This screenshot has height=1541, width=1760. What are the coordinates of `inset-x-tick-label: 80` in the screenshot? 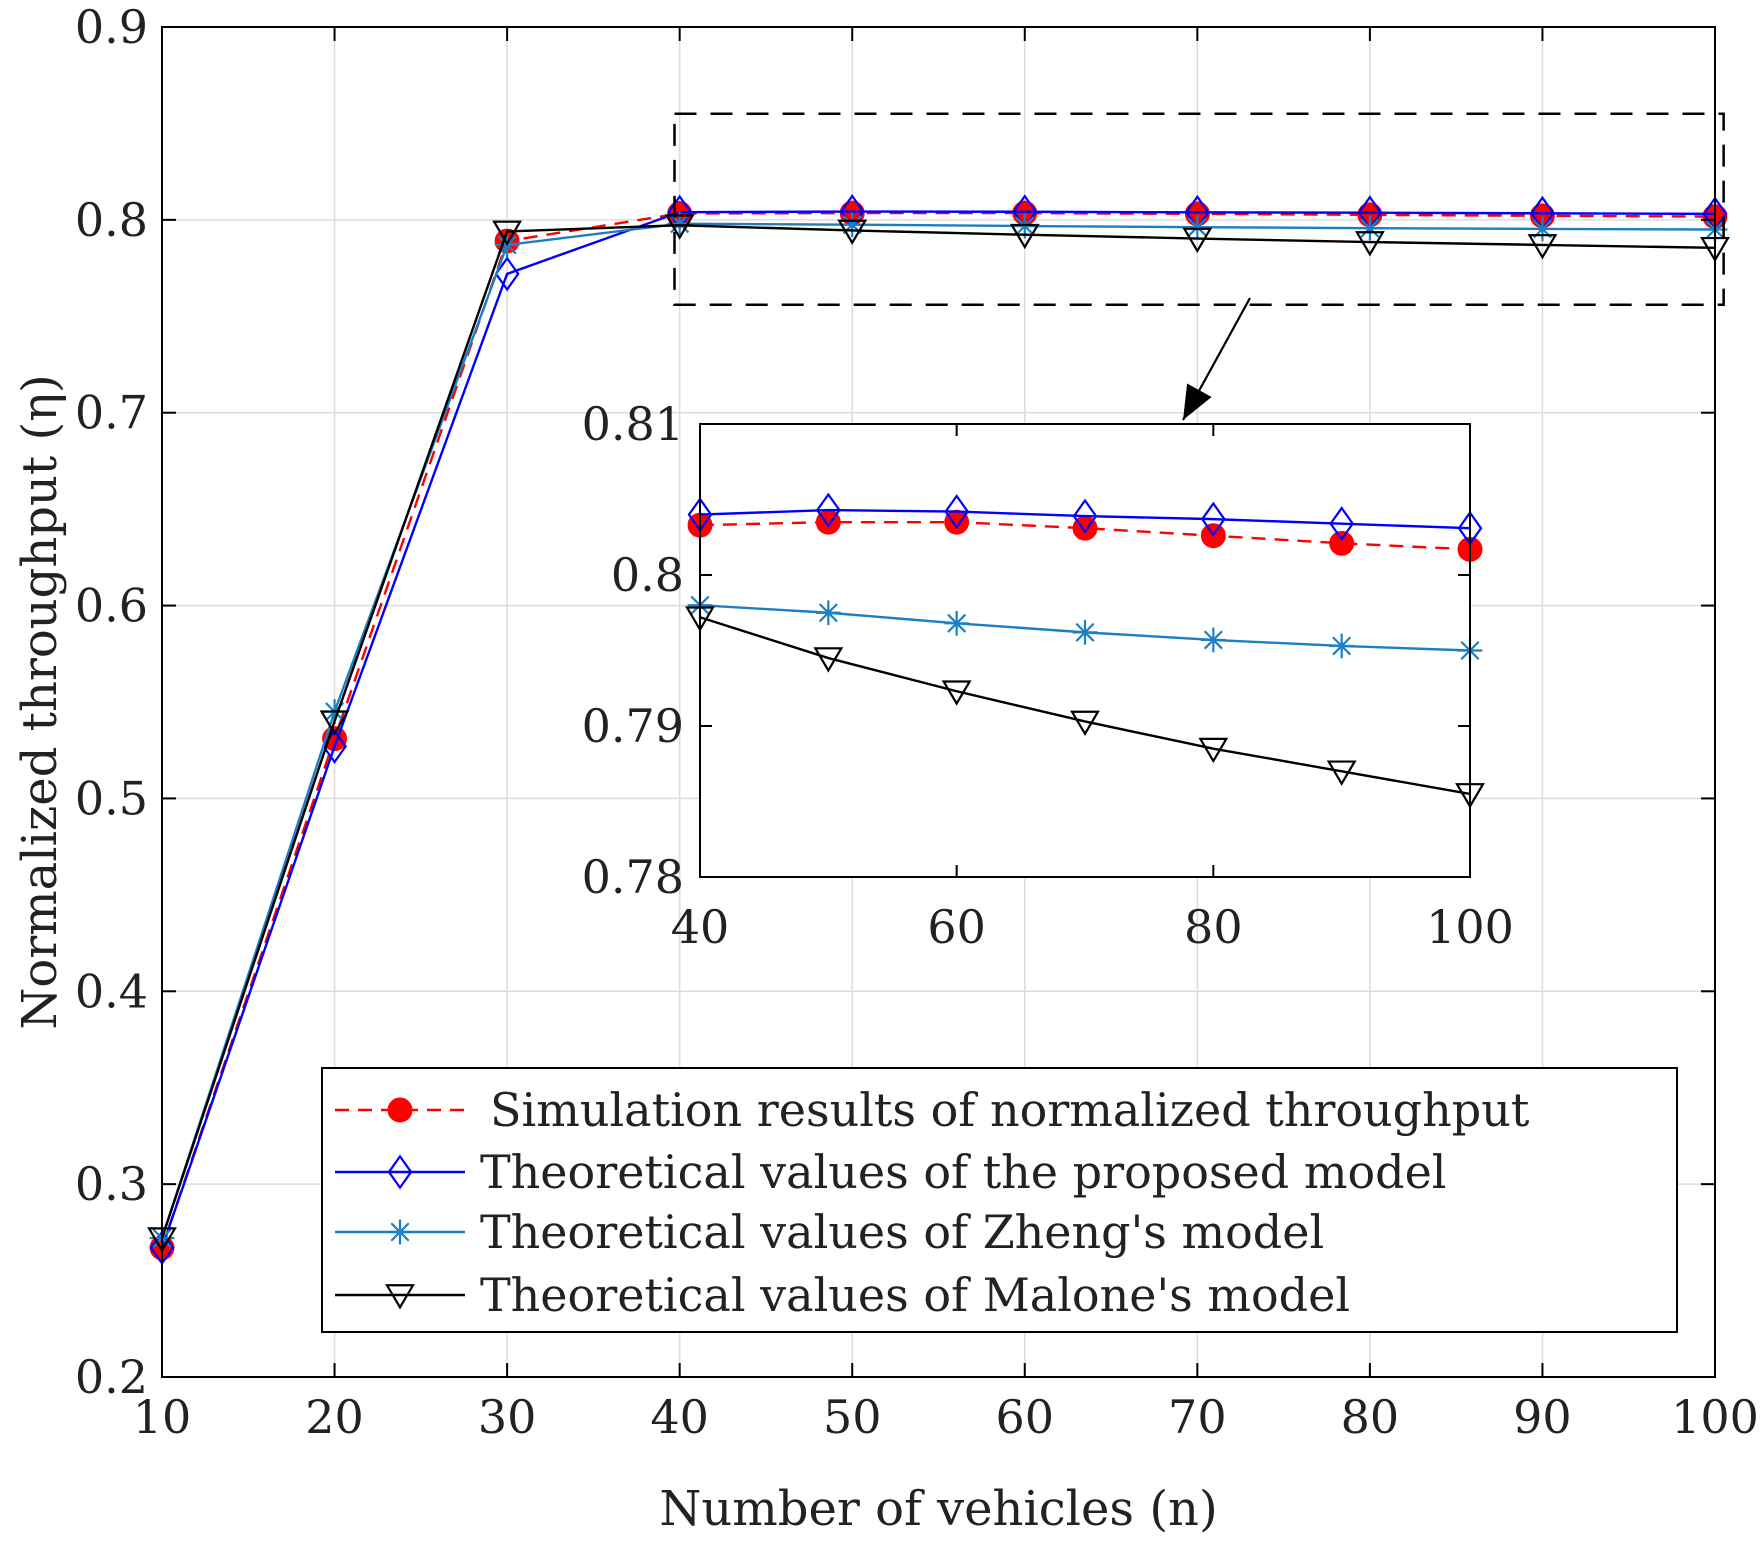 It's located at (1213, 927).